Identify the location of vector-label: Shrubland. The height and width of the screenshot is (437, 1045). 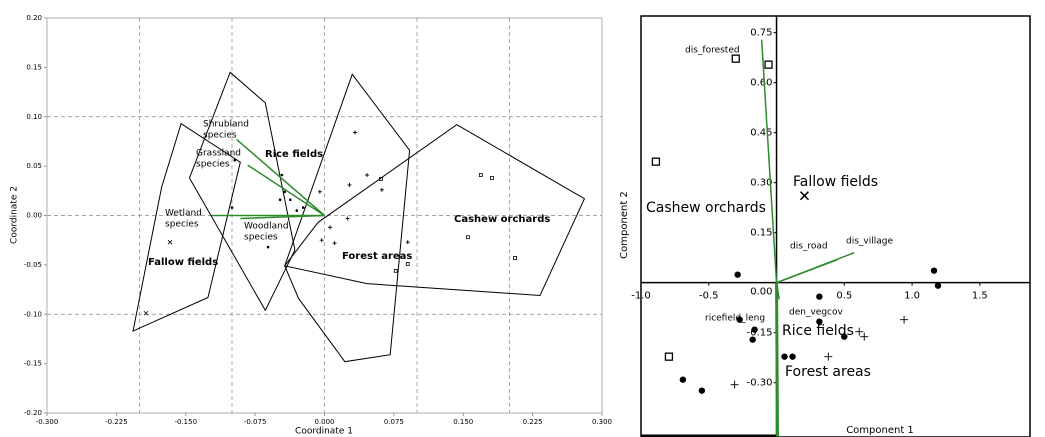
(226, 125).